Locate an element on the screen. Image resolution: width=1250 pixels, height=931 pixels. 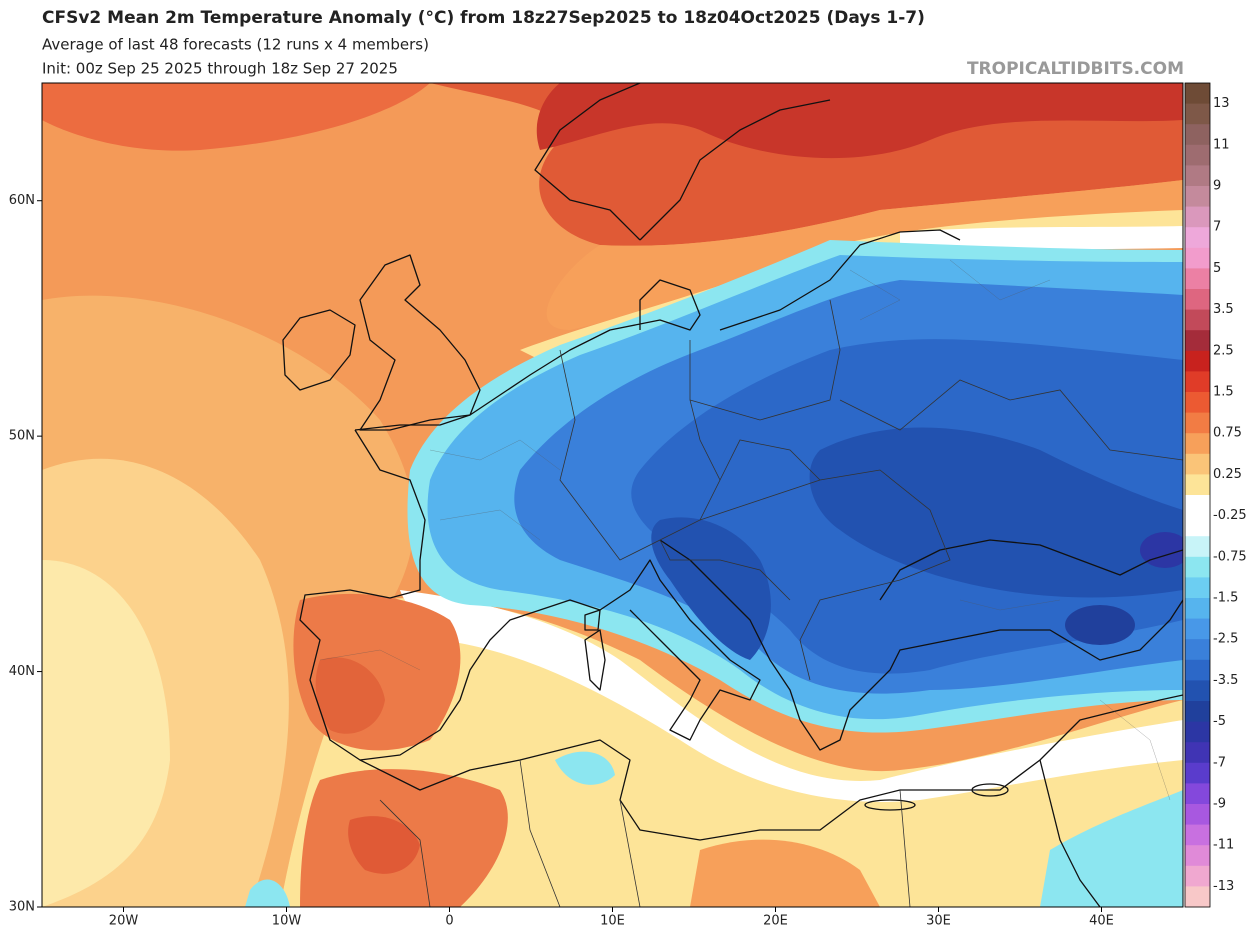
colorbar-label: -5 is located at coordinates (1219, 721).